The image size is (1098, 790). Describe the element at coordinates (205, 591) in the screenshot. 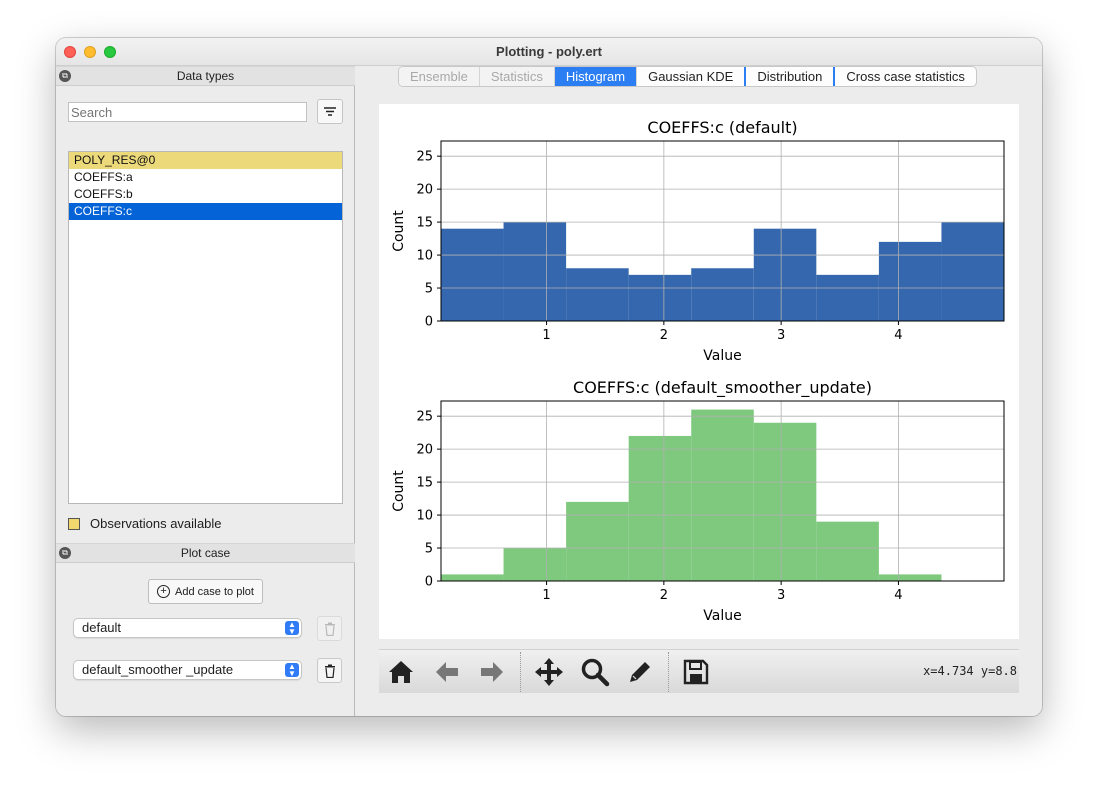

I see `add-case-button: + Add case to plot` at that location.